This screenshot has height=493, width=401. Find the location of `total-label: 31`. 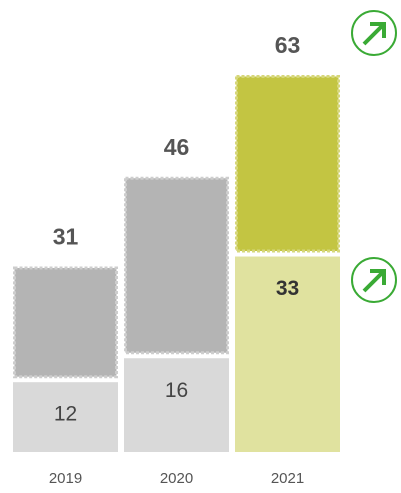

total-label: 31 is located at coordinates (66, 237).